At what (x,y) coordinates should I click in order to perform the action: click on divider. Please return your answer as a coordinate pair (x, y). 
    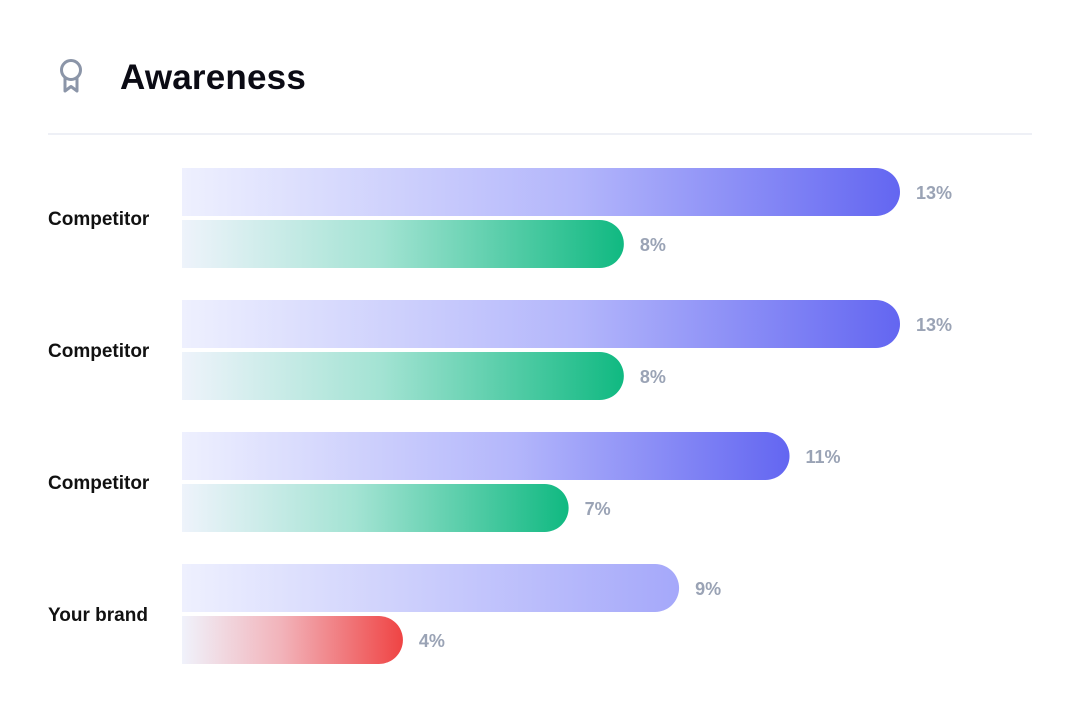
    Looking at the image, I should click on (540, 134).